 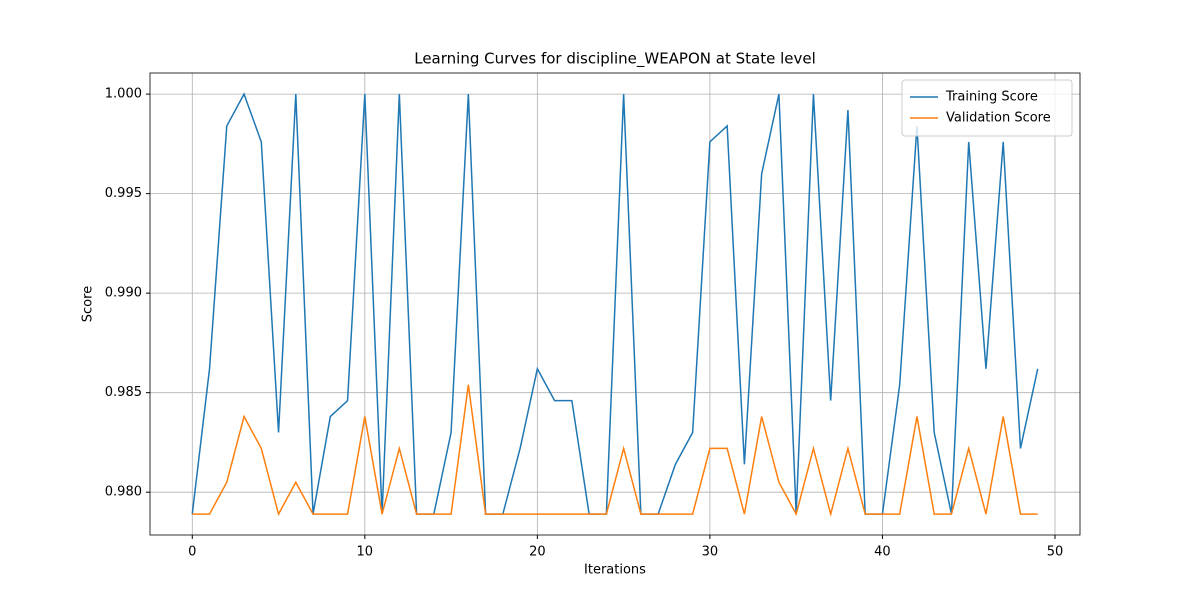 What do you see at coordinates (987, 108) in the screenshot?
I see `legend-box` at bounding box center [987, 108].